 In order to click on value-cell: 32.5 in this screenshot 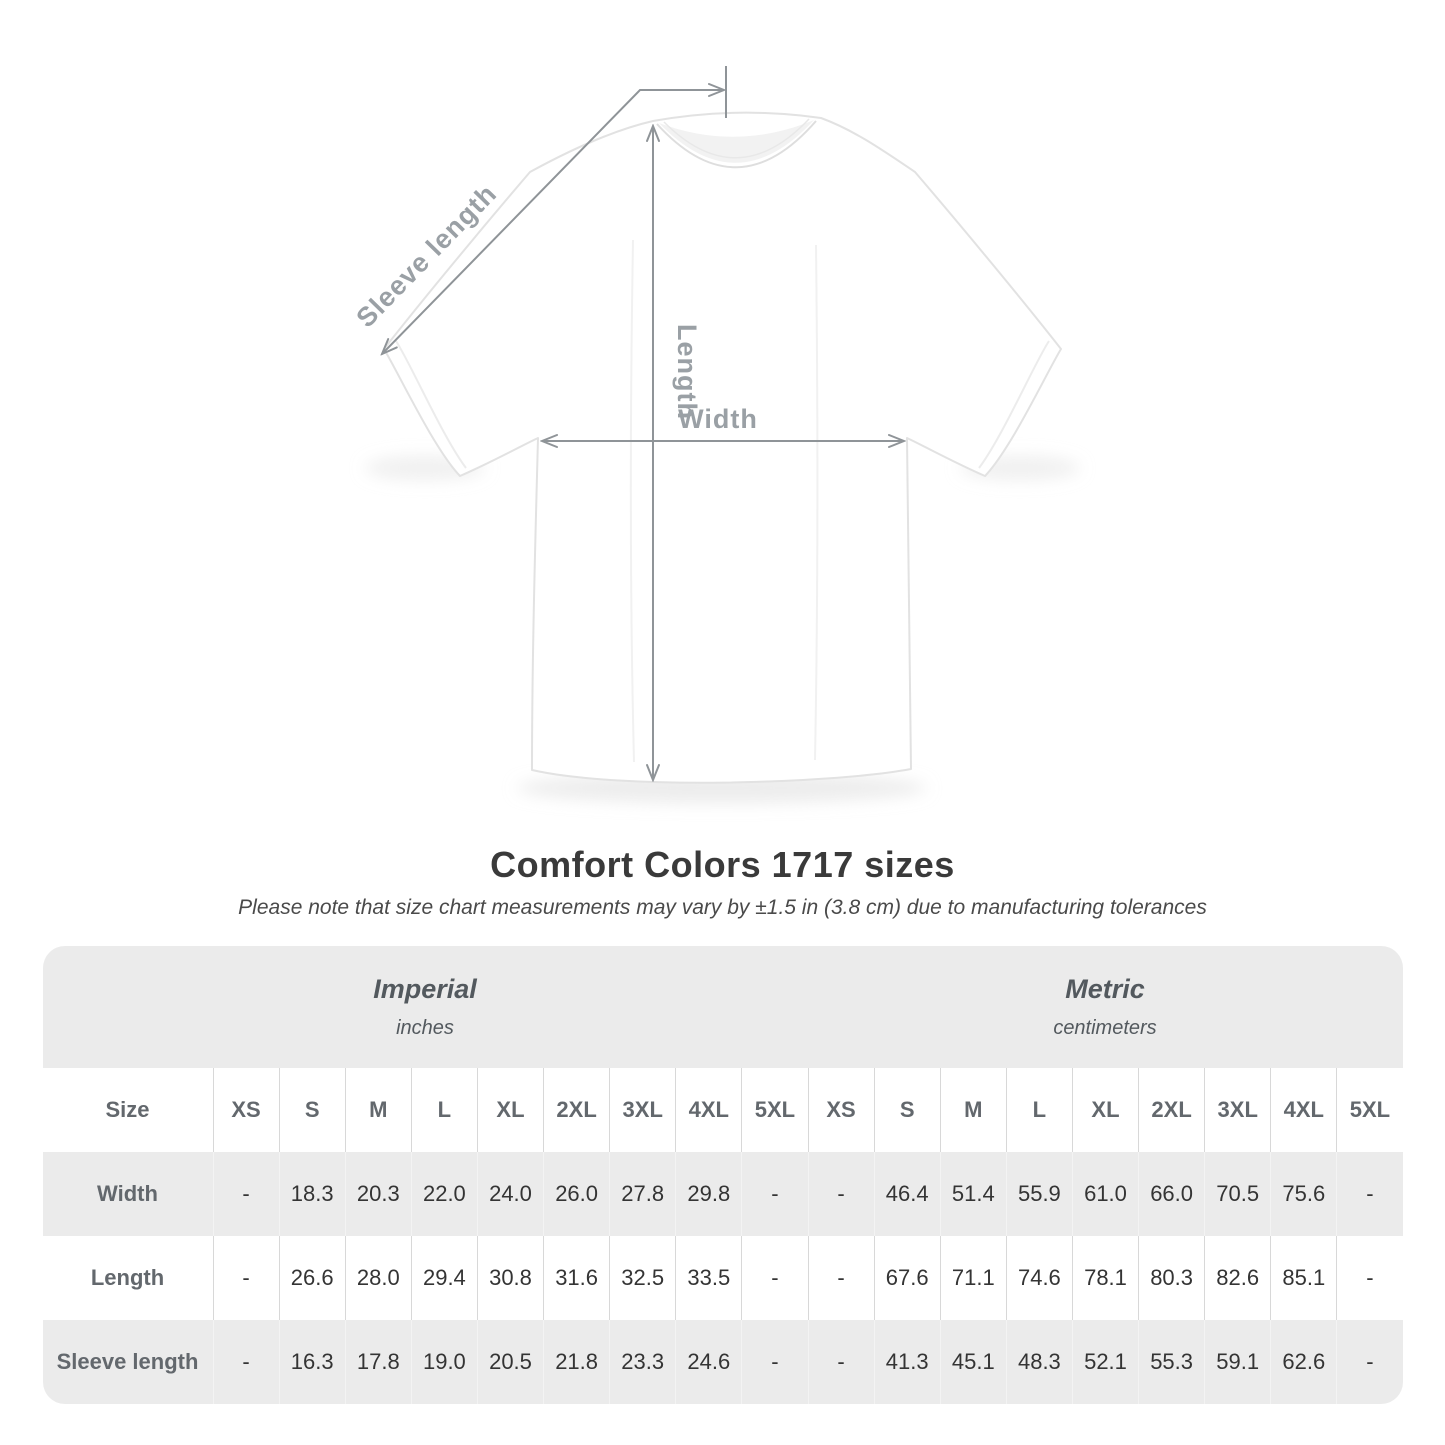, I will do `click(642, 1278)`.